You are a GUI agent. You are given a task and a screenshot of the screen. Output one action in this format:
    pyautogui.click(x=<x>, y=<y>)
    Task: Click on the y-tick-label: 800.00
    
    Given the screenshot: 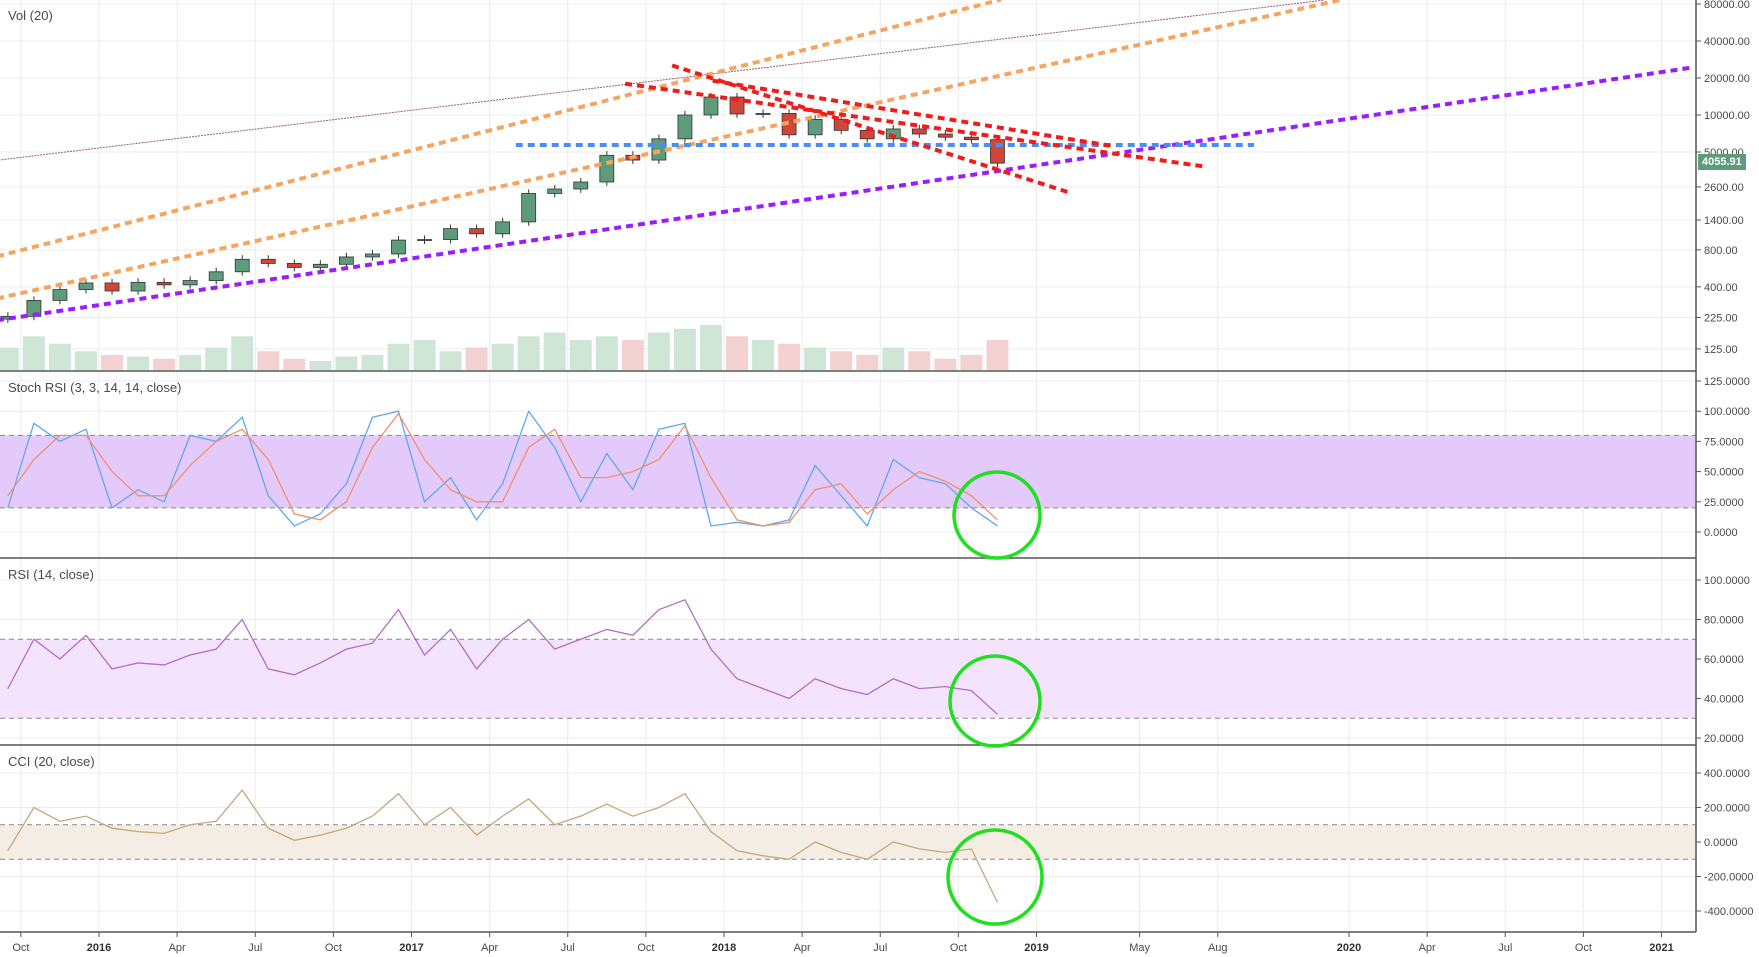 What is the action you would take?
    pyautogui.click(x=1721, y=251)
    